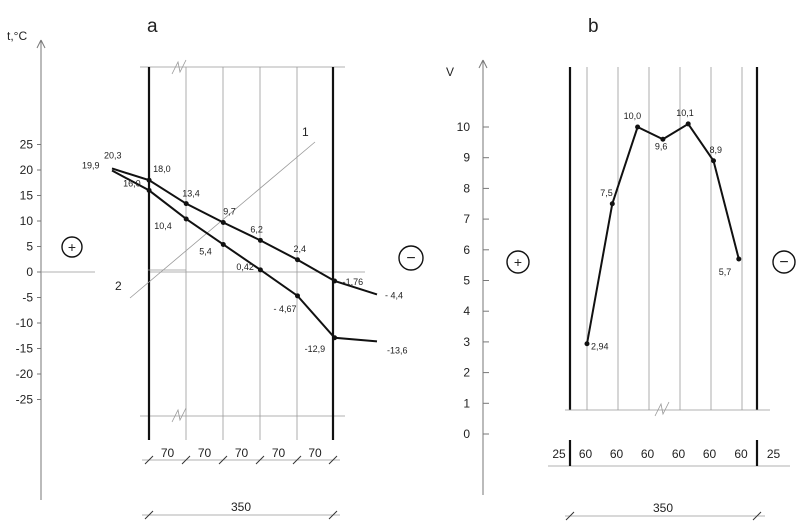 Image resolution: width=796 pixels, height=523 pixels. I want to click on minus-sign-a: −, so click(411, 258).